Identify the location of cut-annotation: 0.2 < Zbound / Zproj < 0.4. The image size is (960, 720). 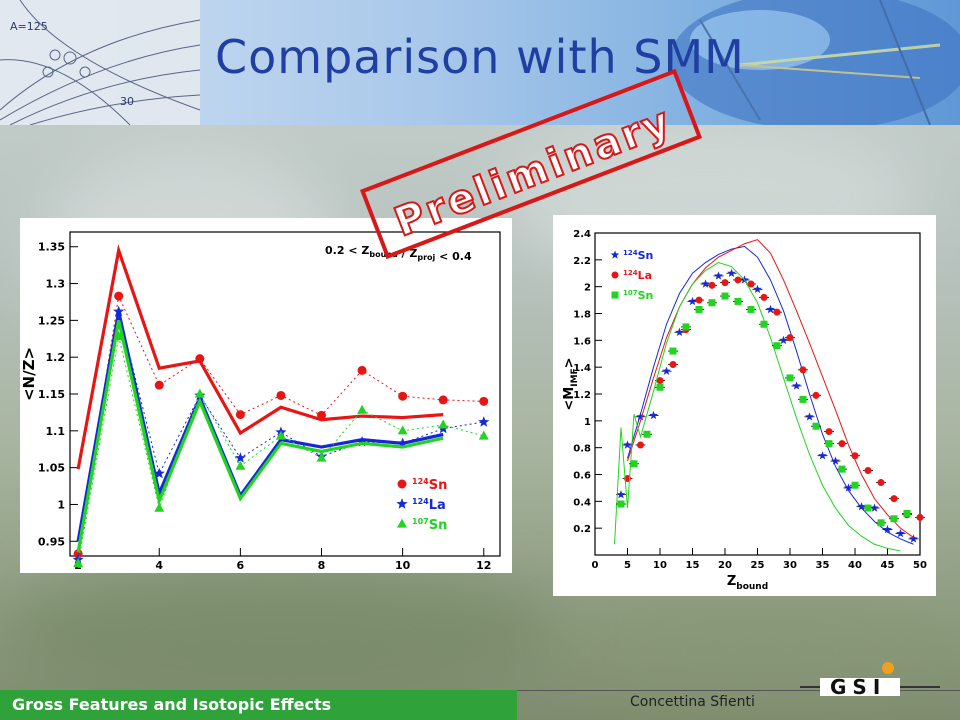
(398, 253).